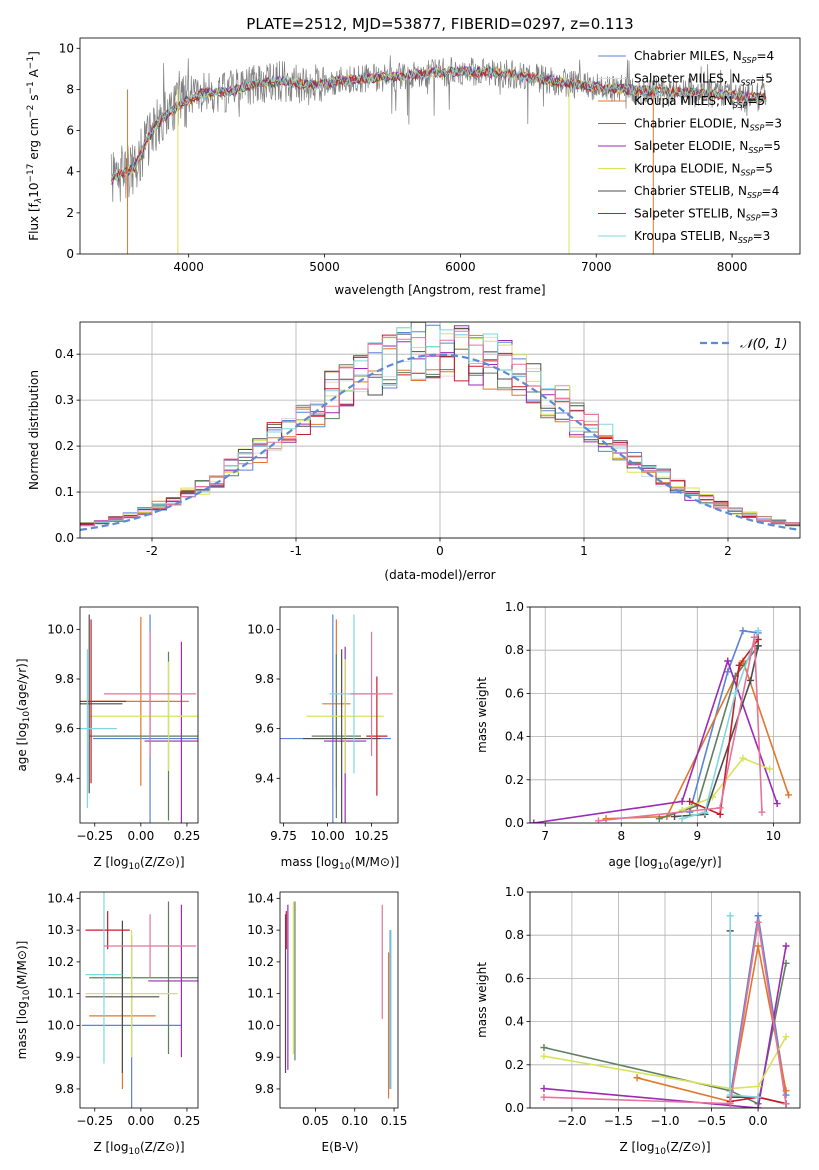 The height and width of the screenshot is (1170, 819). I want to click on x-tick-label: −1.0, so click(664, 1121).